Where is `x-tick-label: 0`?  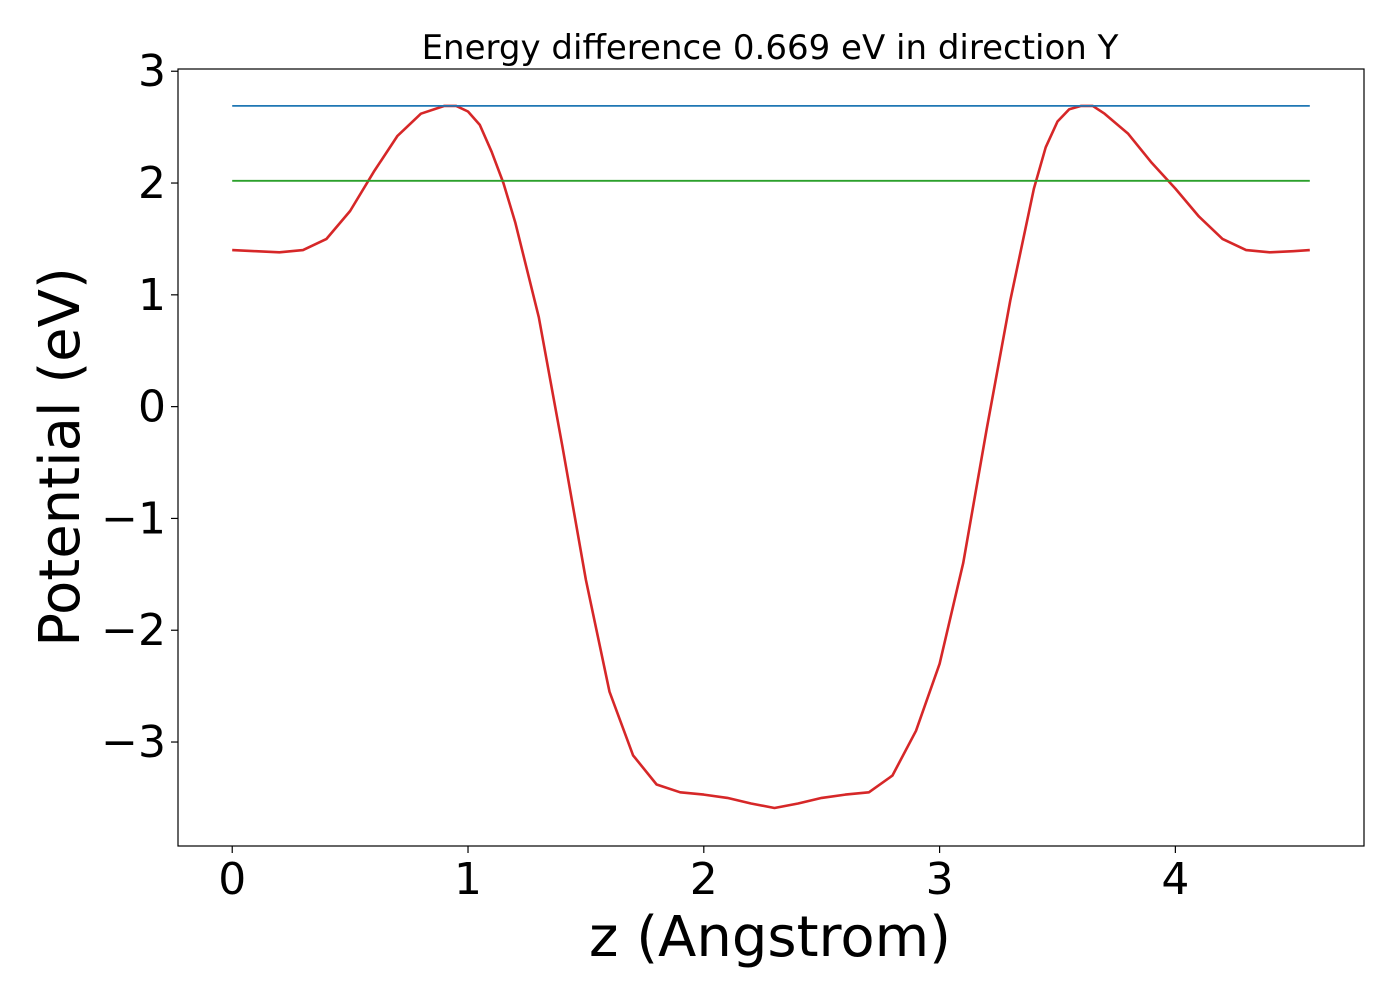
x-tick-label: 0 is located at coordinates (232, 879).